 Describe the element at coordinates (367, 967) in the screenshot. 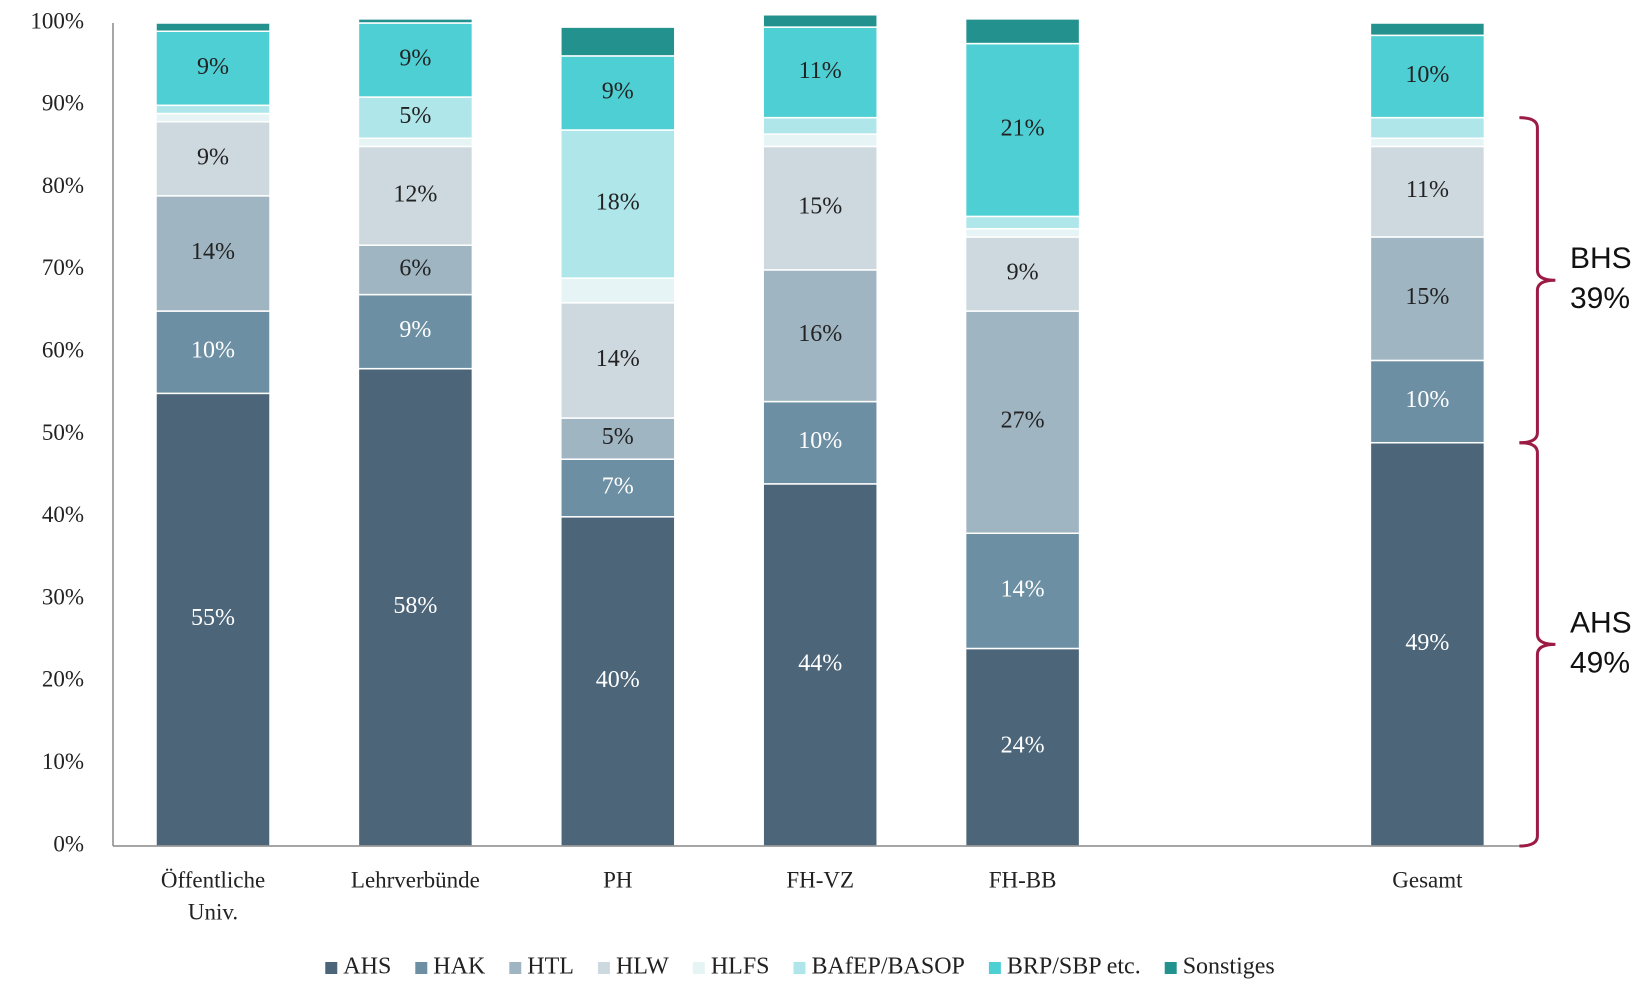

I see `legend-label: AHS` at that location.